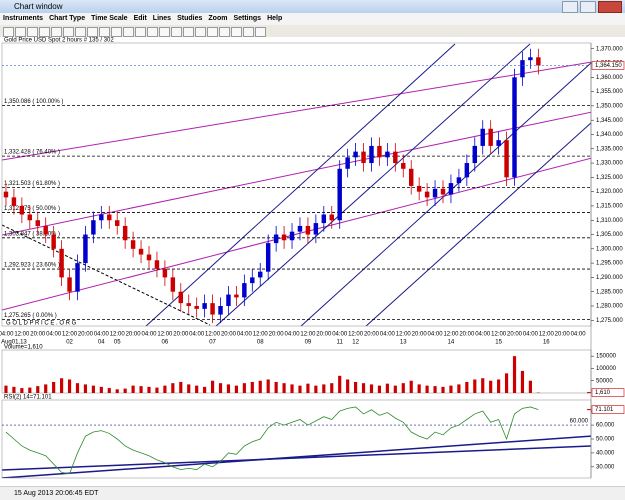  I want to click on y-tick-label: 1,335.000, so click(609, 149).